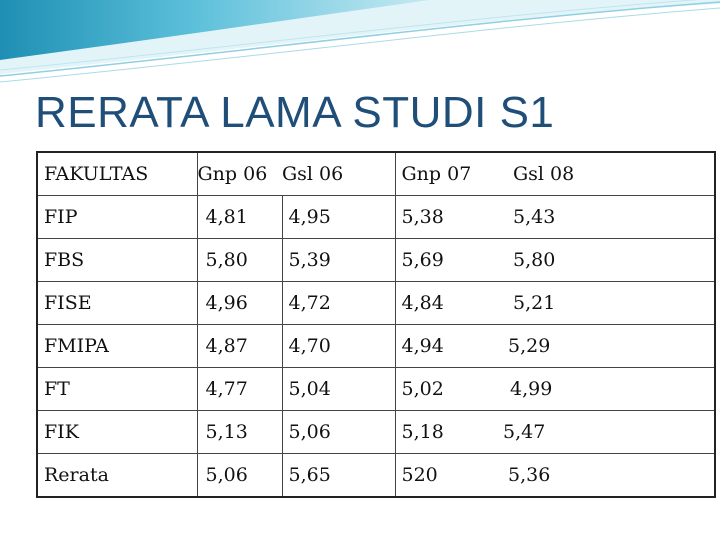 The height and width of the screenshot is (540, 720). Describe the element at coordinates (606, 346) in the screenshot. I see `value-cell: 5,29` at that location.